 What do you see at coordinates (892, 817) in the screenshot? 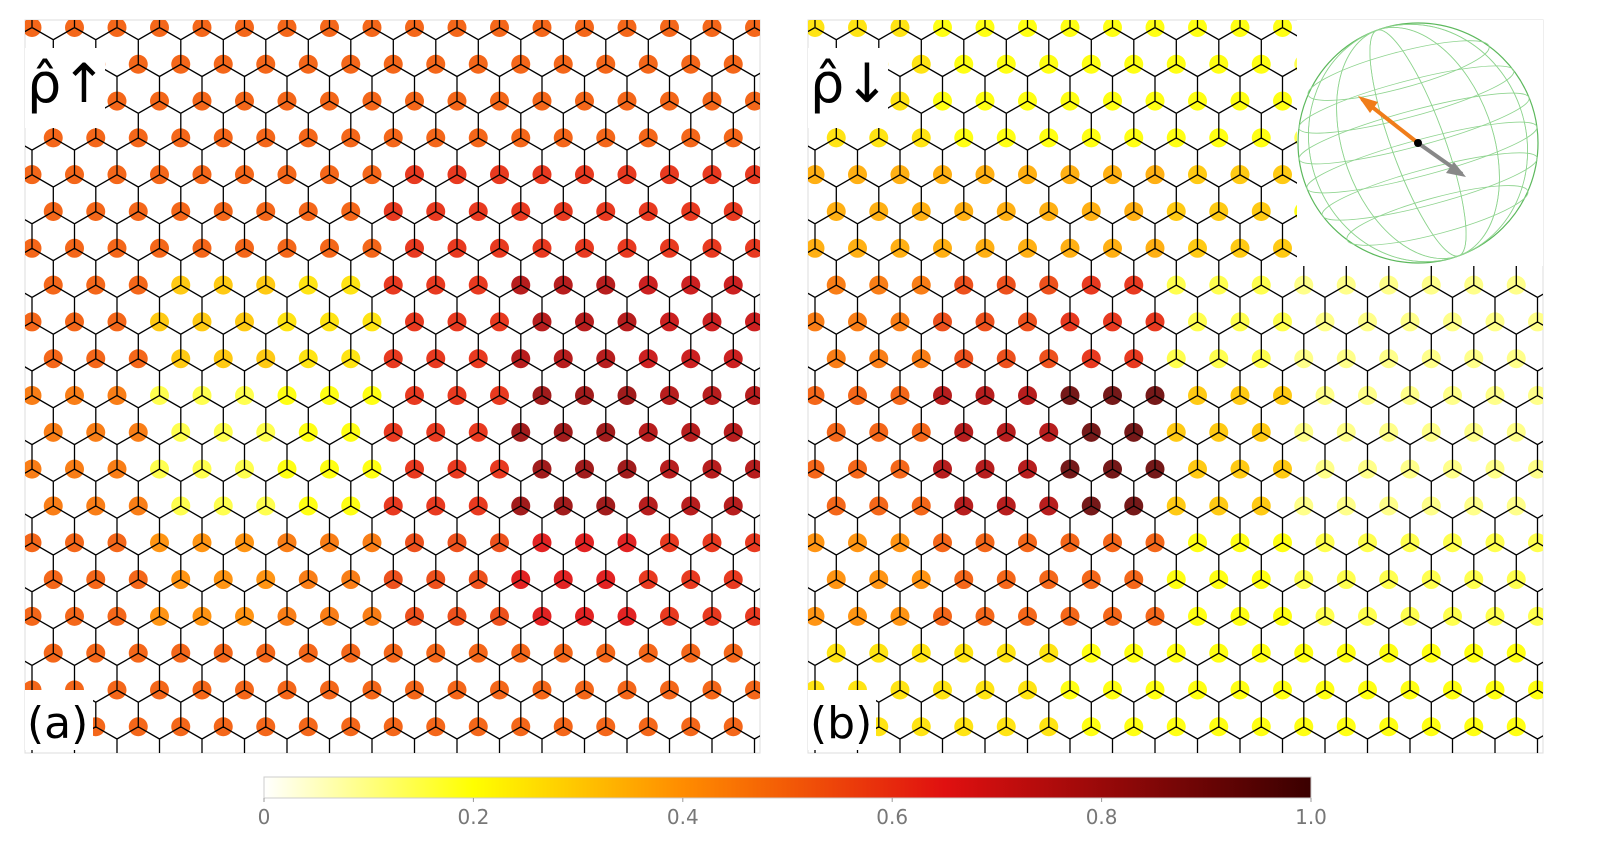
I see `colorbar-tick-label: 0.6` at bounding box center [892, 817].